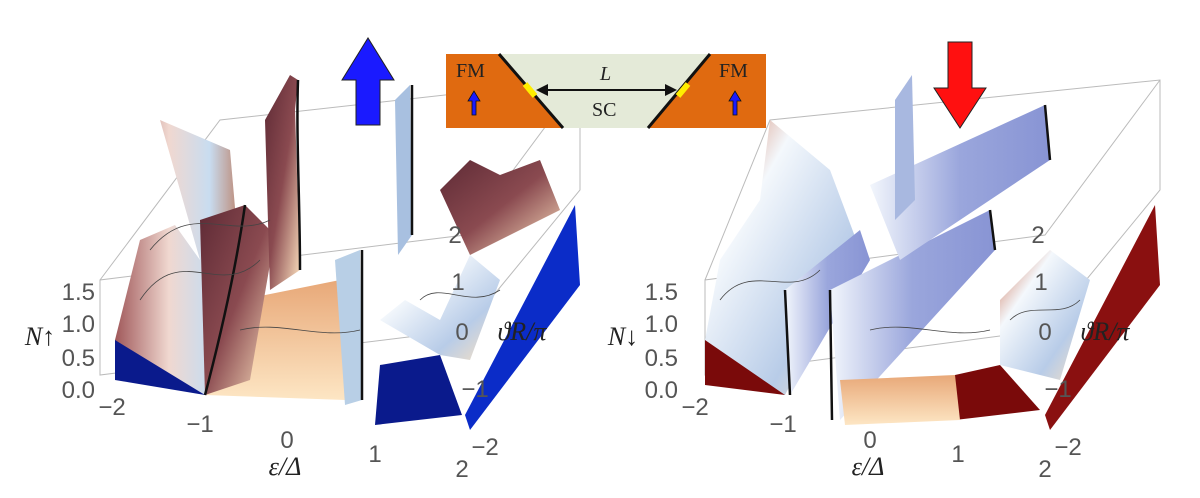  Describe the element at coordinates (606, 91) in the screenshot. I see `junction-schematic: FM FM L SC` at that location.